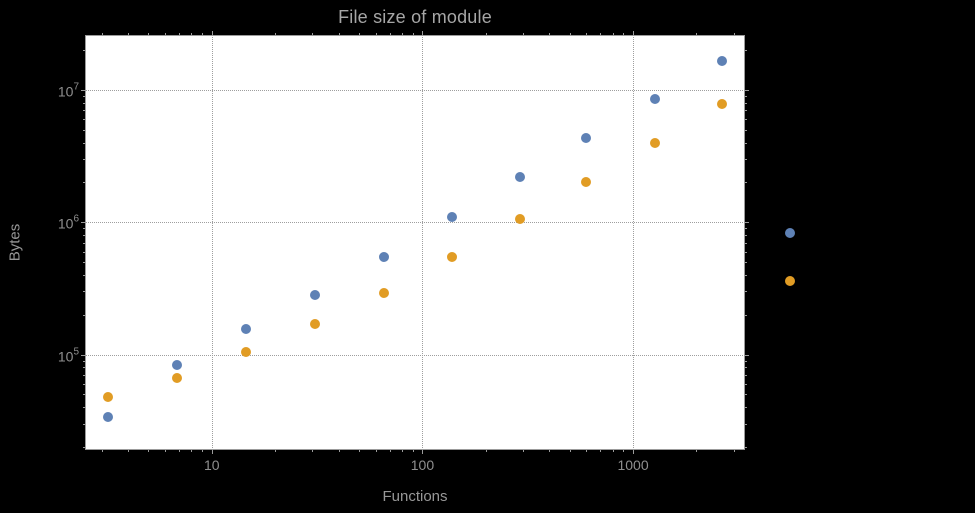 This screenshot has height=513, width=975. Describe the element at coordinates (68, 222) in the screenshot. I see `y-tick-label: 10⁶` at that location.